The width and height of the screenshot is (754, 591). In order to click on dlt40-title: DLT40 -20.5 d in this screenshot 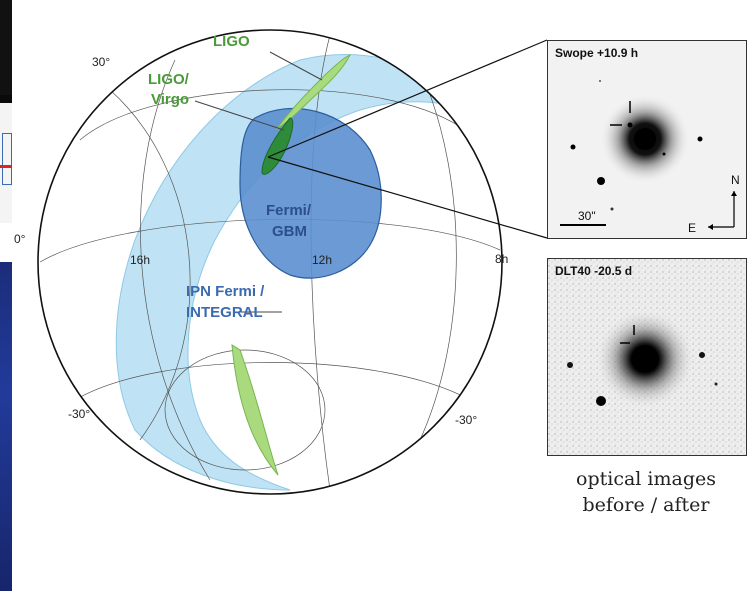, I will do `click(594, 271)`.